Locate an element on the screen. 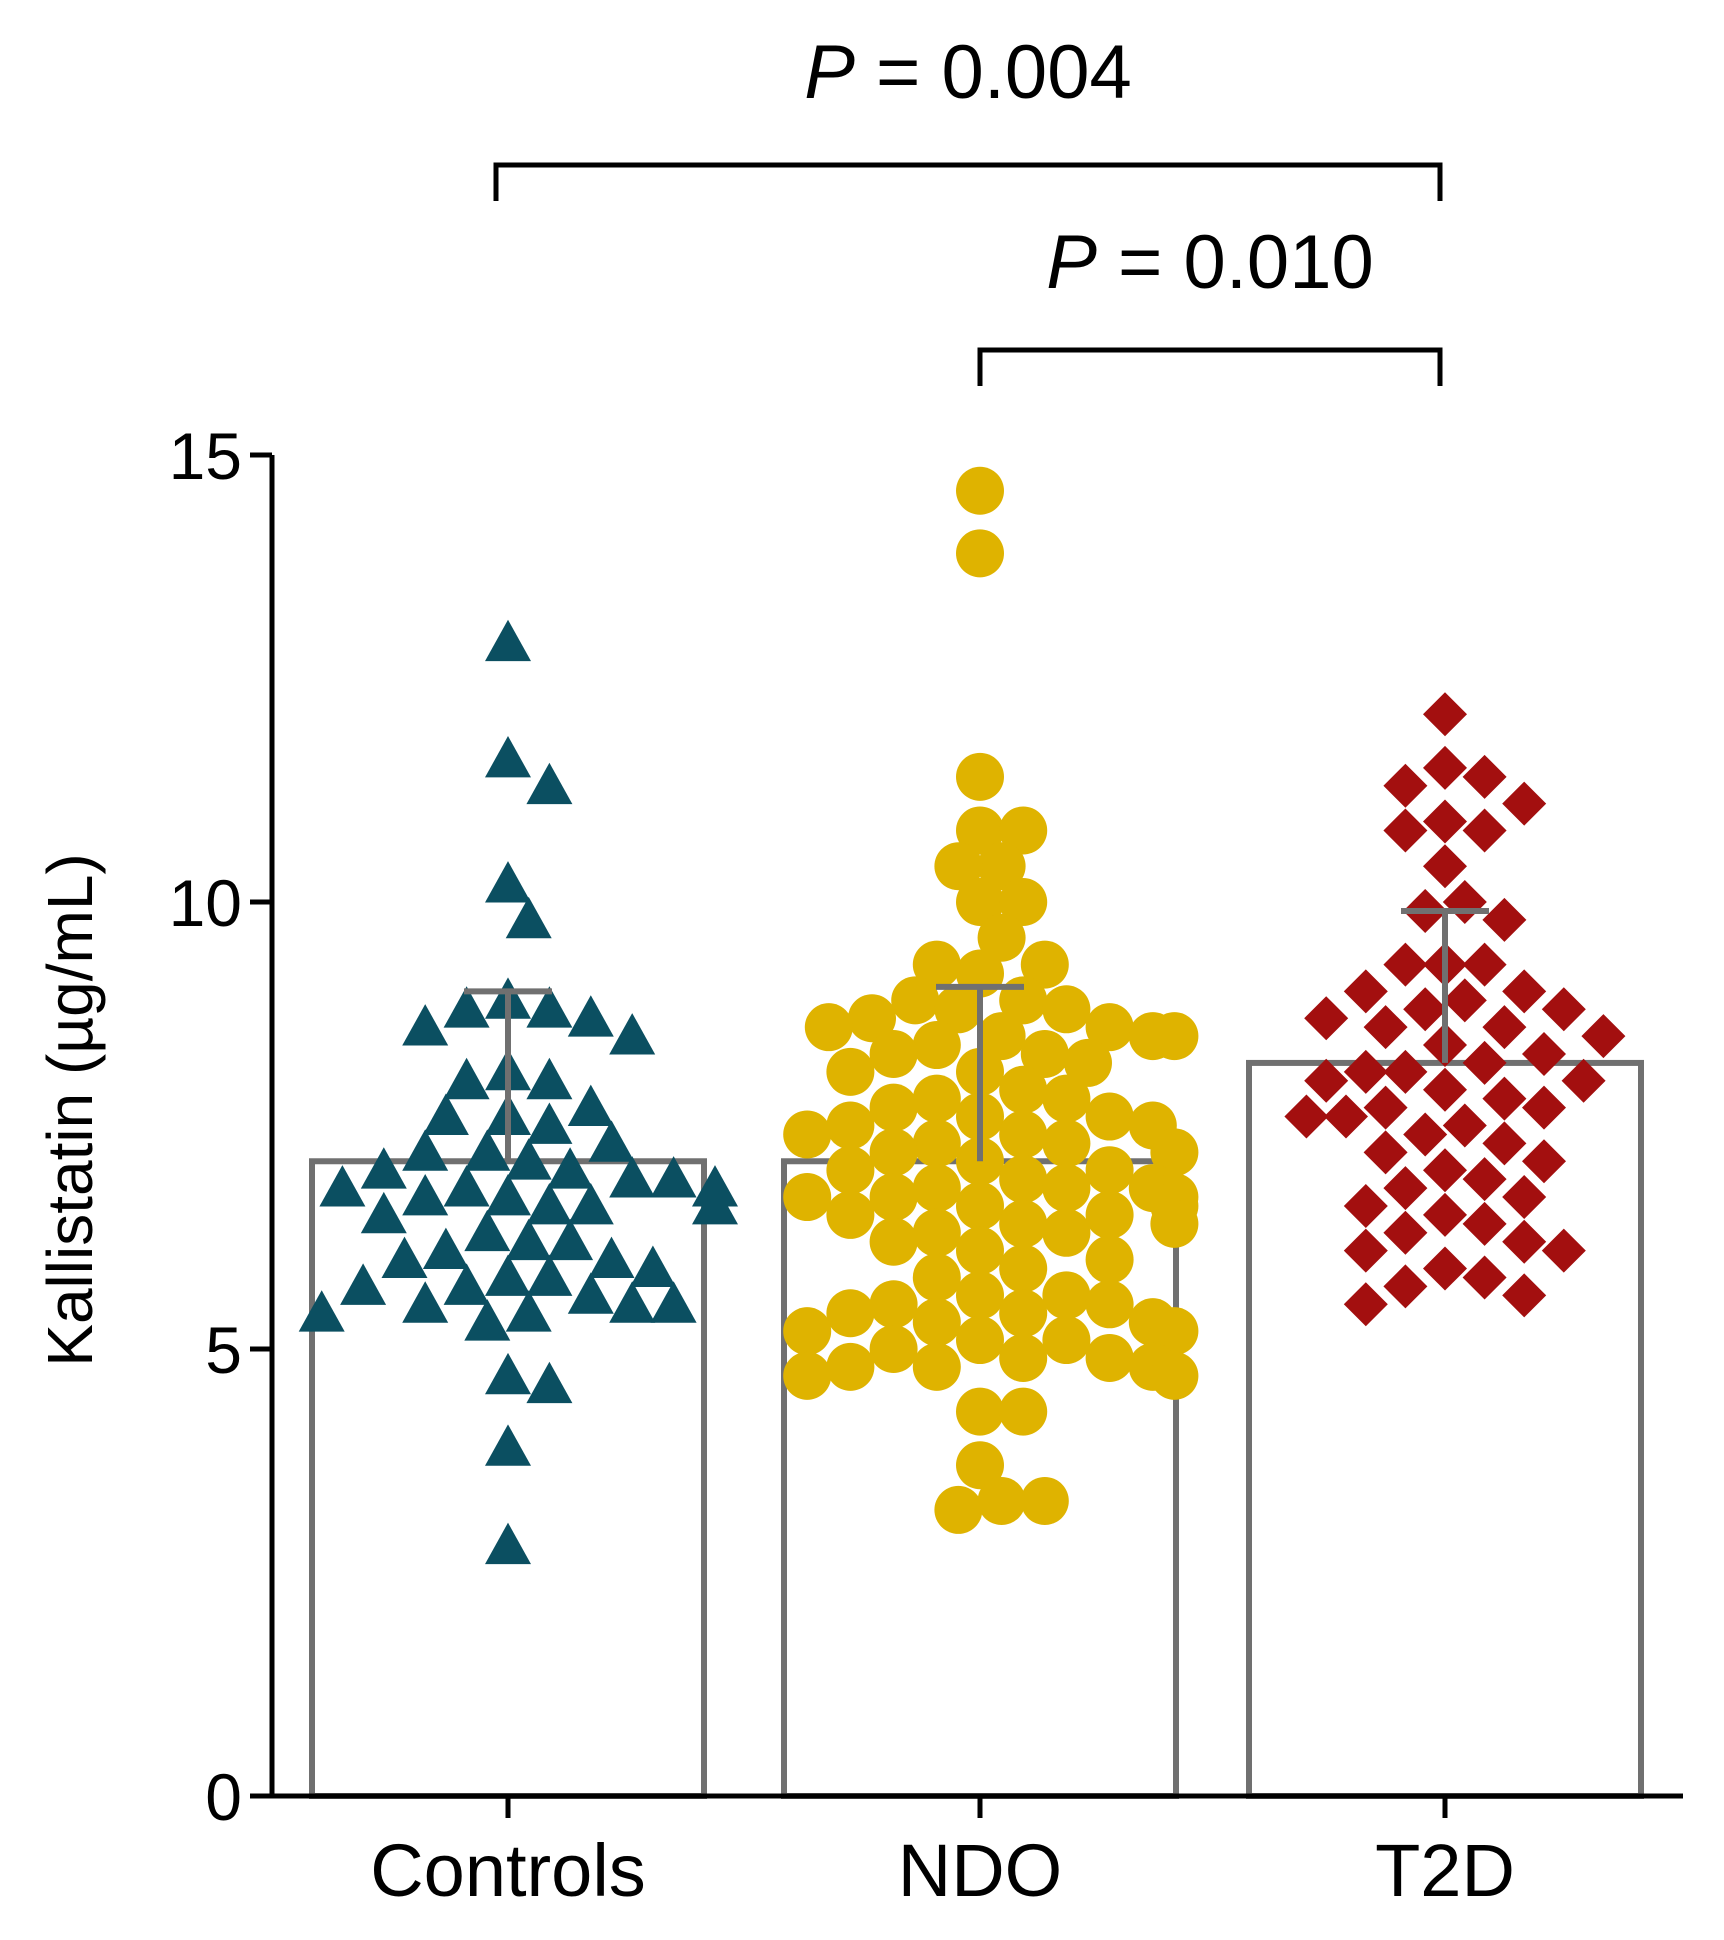 Image resolution: width=1724 pixels, height=1940 pixels. p-symbol: P is located at coordinates (1071, 262).